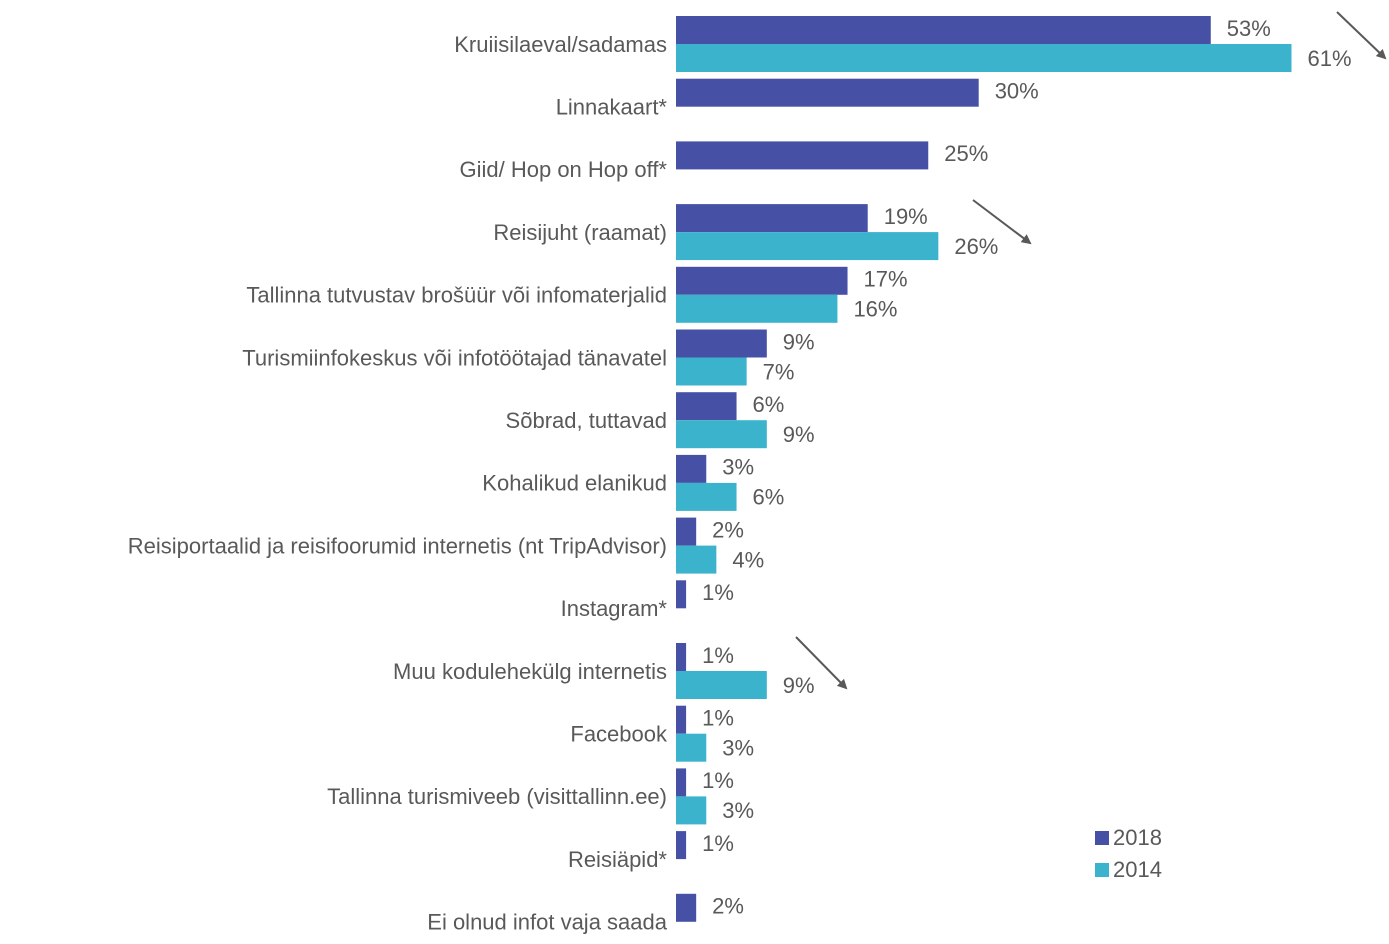 The width and height of the screenshot is (1389, 944). Describe the element at coordinates (875, 309) in the screenshot. I see `value-label: 16%` at that location.